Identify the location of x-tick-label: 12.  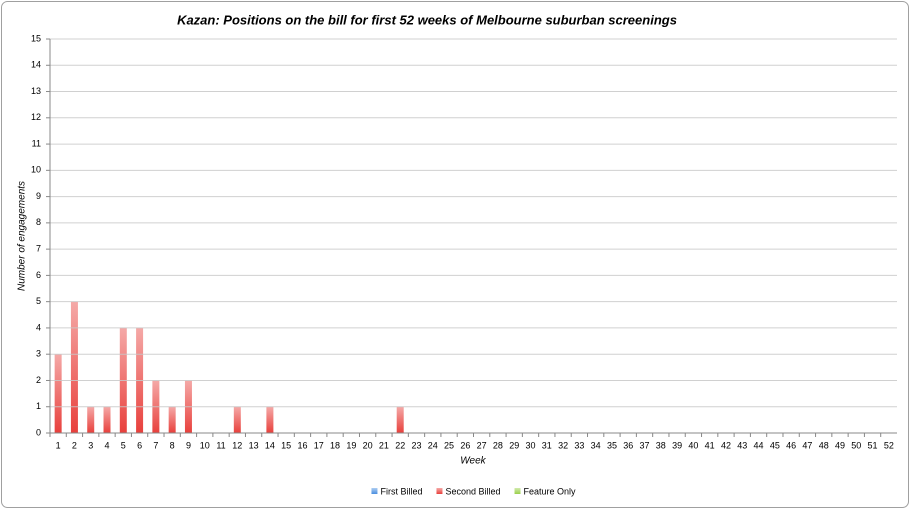
(237, 445).